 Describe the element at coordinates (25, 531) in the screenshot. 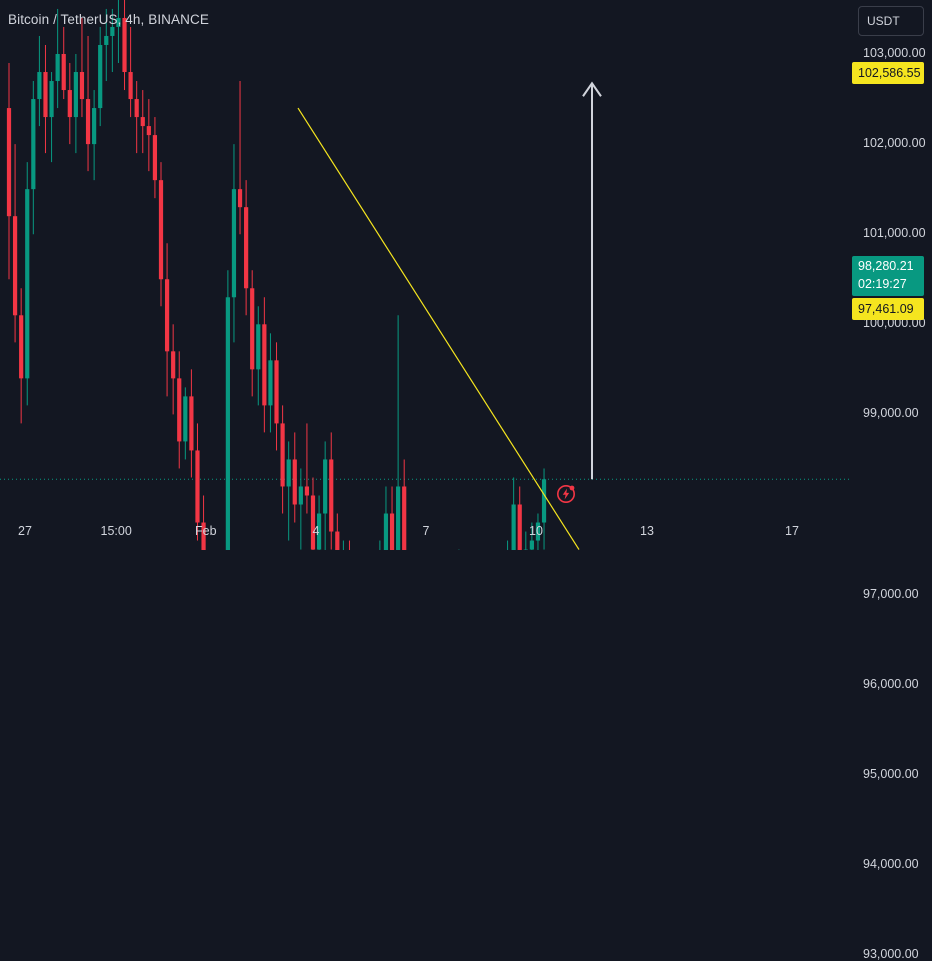

I see `x-tick-label: 27` at that location.